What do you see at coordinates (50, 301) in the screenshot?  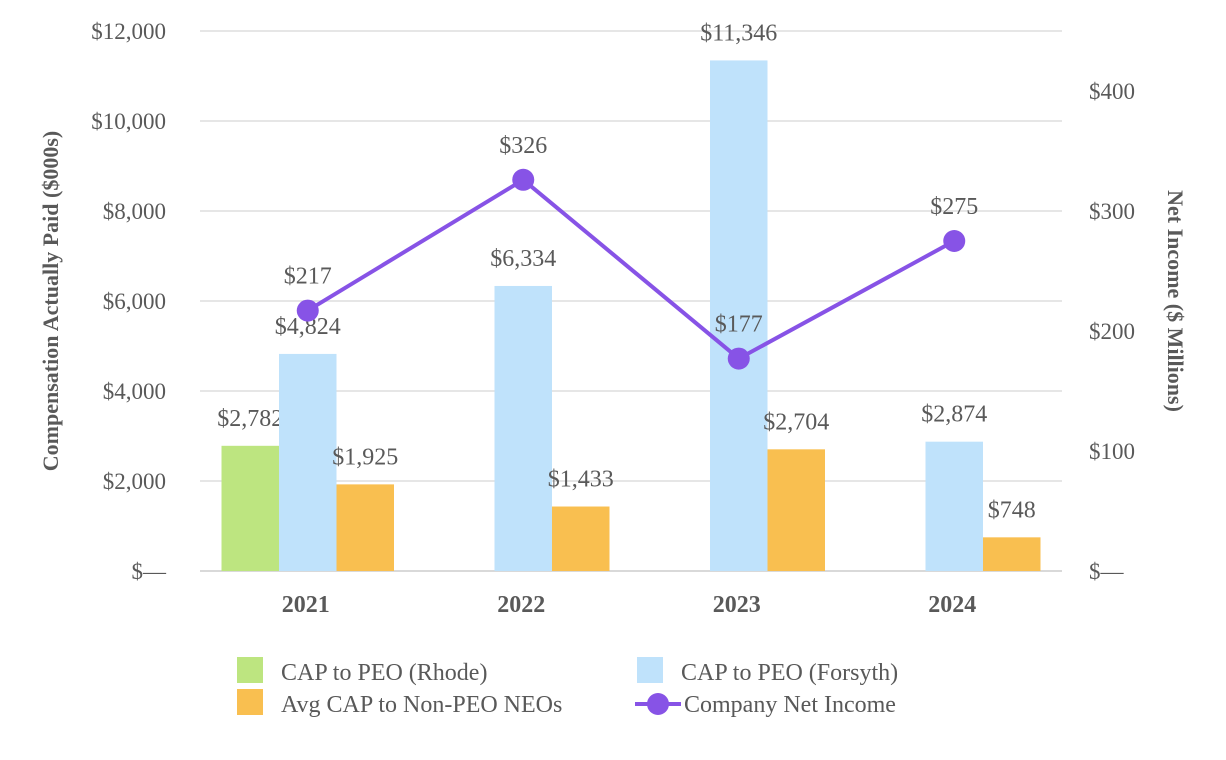 I see `left-axis-title: Compensation Actually Paid ($000s)` at bounding box center [50, 301].